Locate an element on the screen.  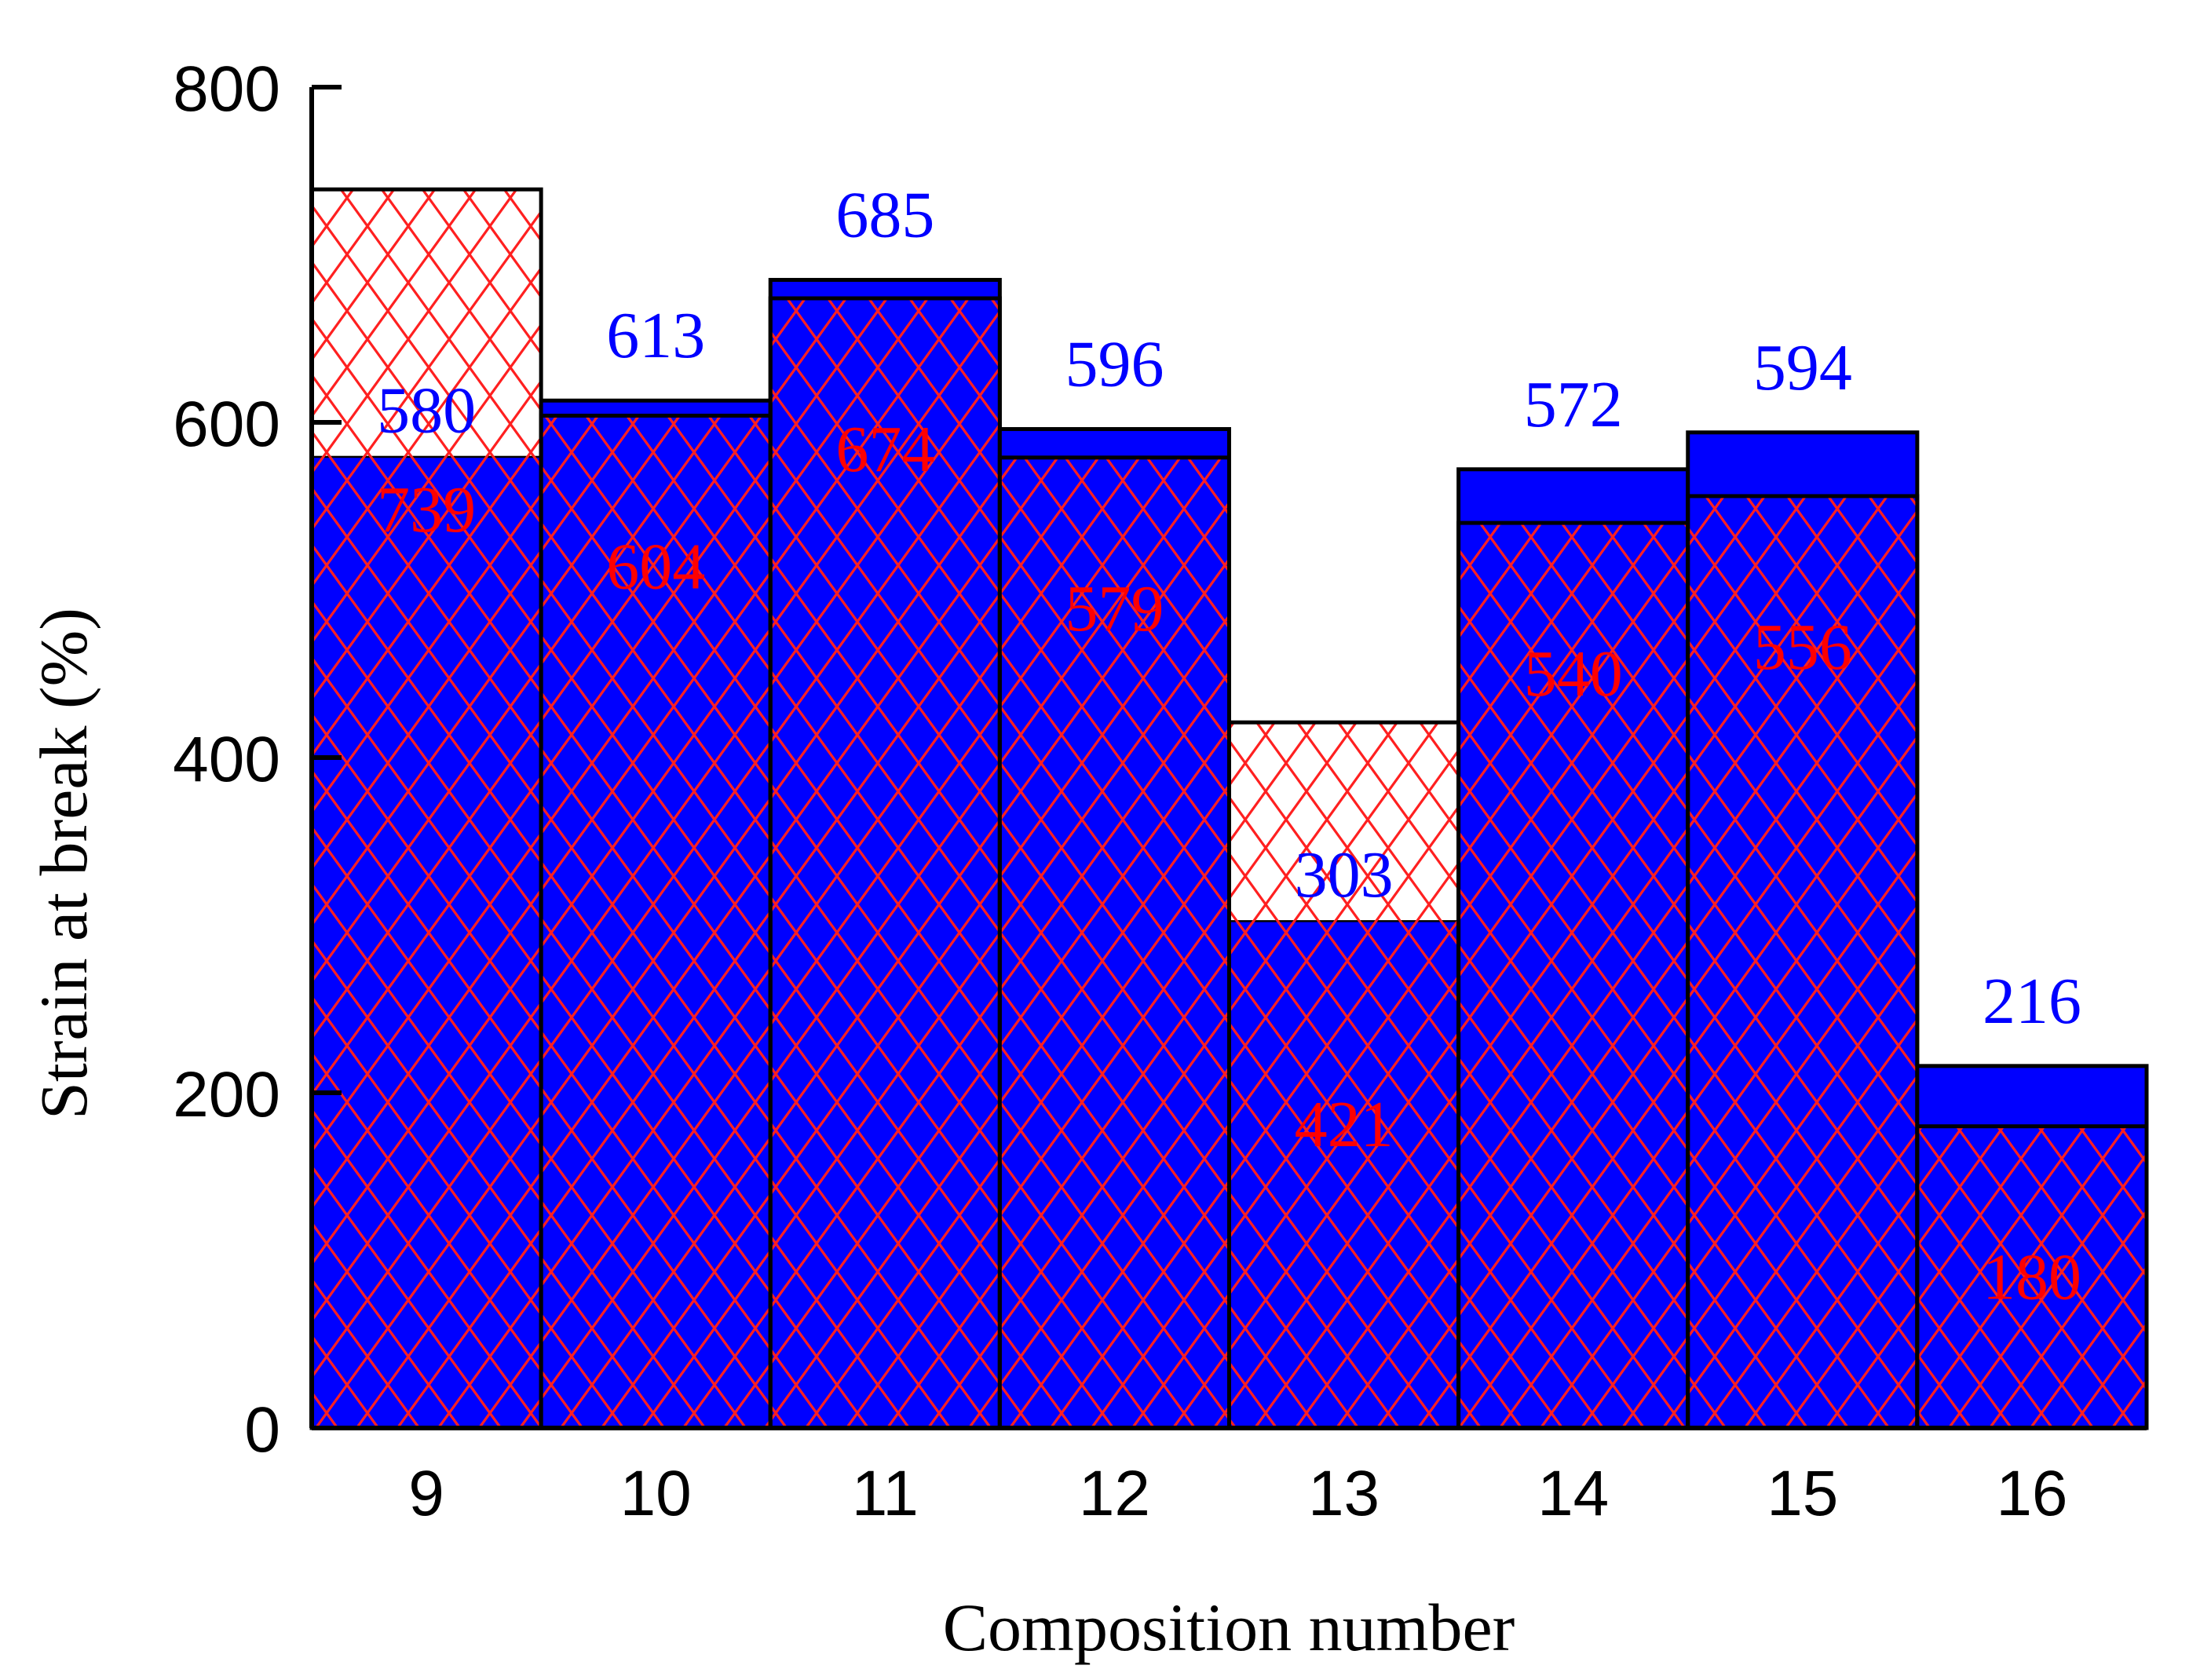
x-axis-title: Composition number is located at coordinates (1229, 1627).